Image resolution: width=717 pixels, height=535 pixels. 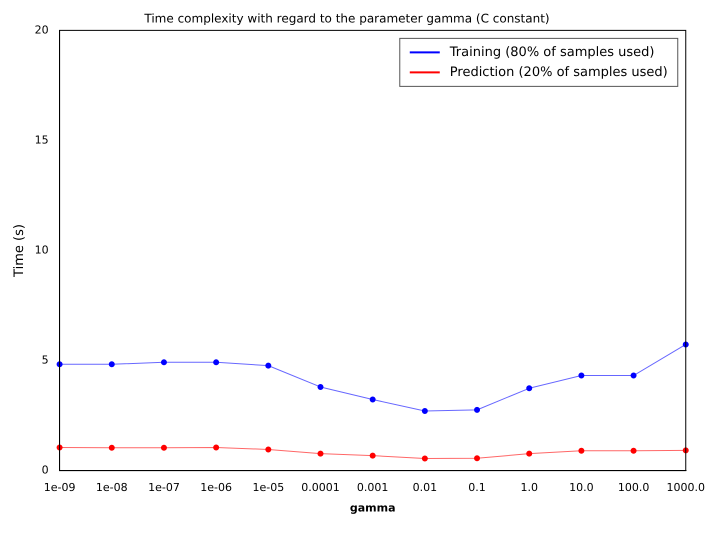 What do you see at coordinates (164, 487) in the screenshot?
I see `x-tick-label: 1e-07` at bounding box center [164, 487].